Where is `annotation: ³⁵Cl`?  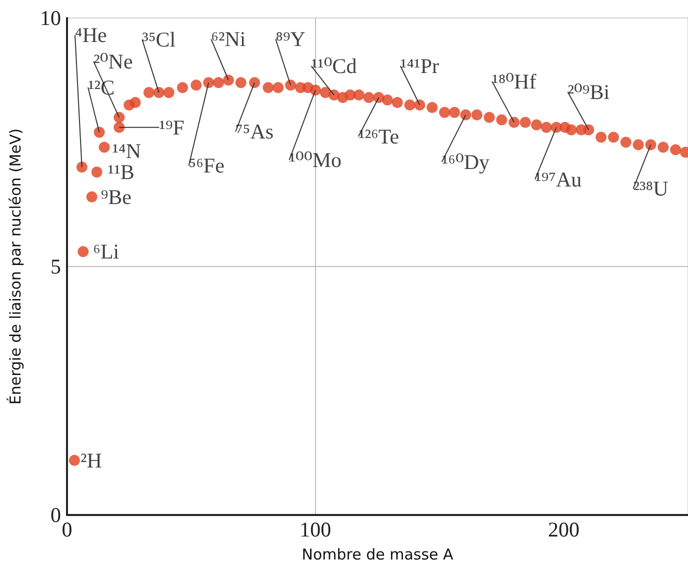 annotation: ³⁵Cl is located at coordinates (159, 40).